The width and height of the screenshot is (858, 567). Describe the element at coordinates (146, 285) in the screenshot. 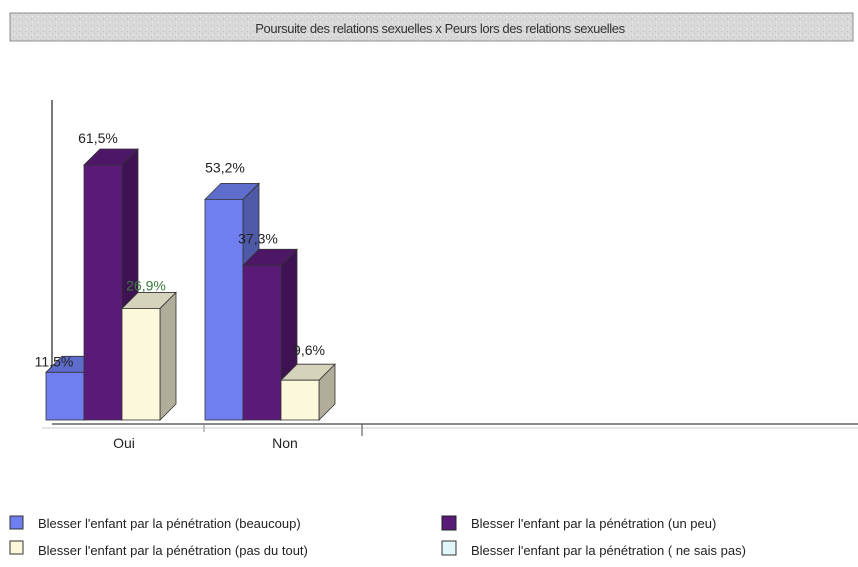

I see `data-label-oui-series-2: 26,9%` at that location.